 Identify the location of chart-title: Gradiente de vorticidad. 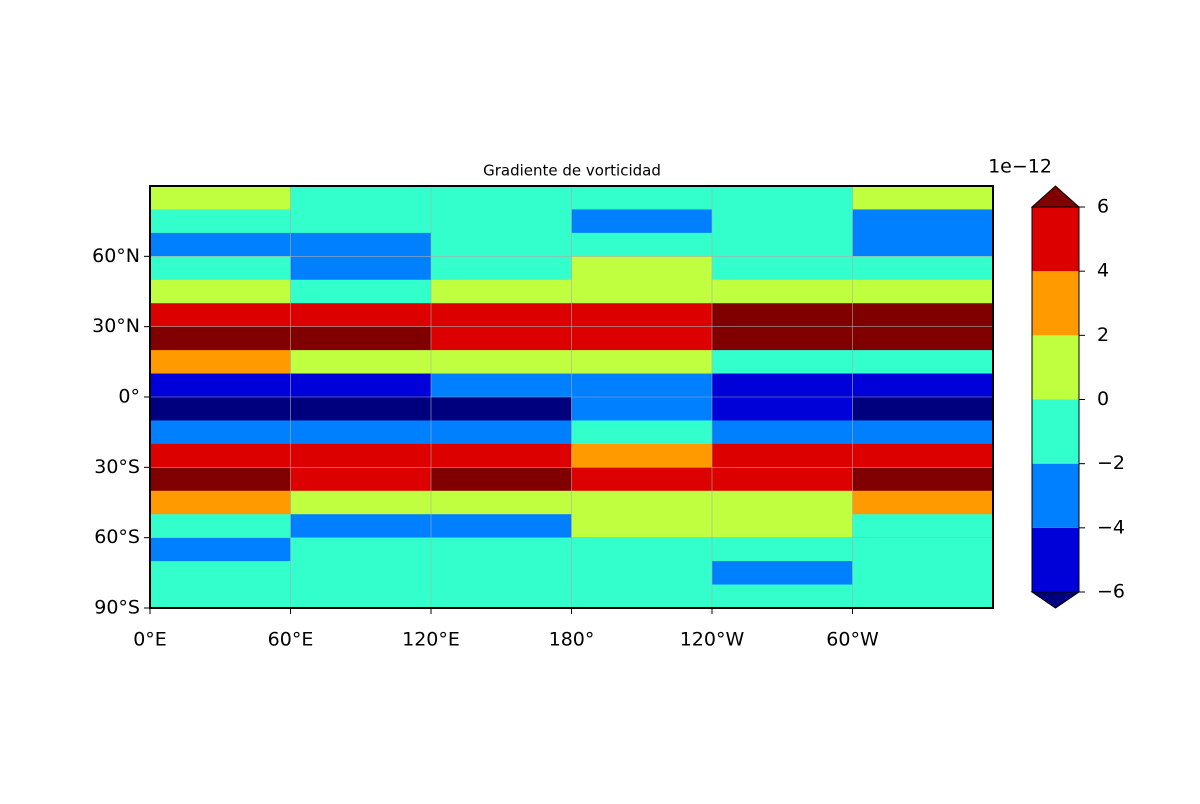
(572, 171).